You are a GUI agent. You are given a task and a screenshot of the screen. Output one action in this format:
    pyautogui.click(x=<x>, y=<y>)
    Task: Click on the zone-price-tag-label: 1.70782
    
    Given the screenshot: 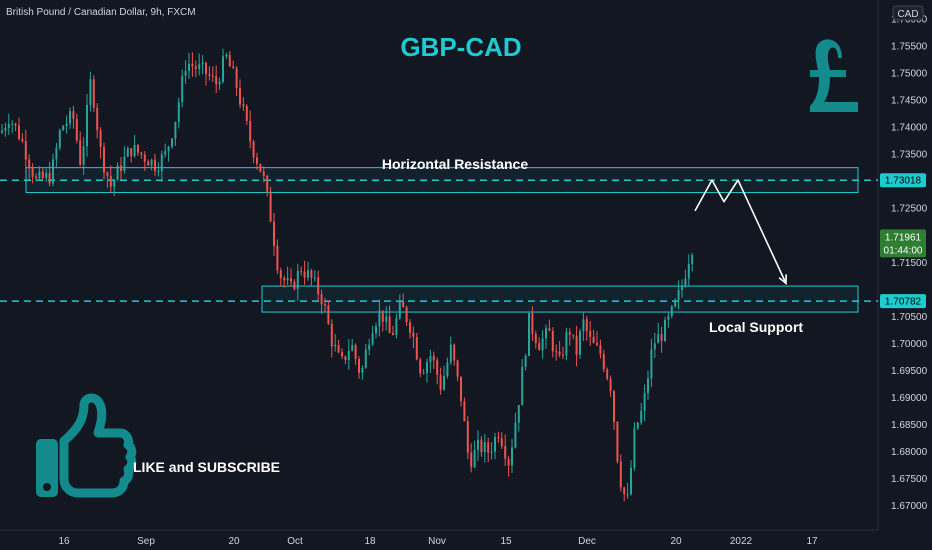 What is the action you would take?
    pyautogui.click(x=903, y=302)
    